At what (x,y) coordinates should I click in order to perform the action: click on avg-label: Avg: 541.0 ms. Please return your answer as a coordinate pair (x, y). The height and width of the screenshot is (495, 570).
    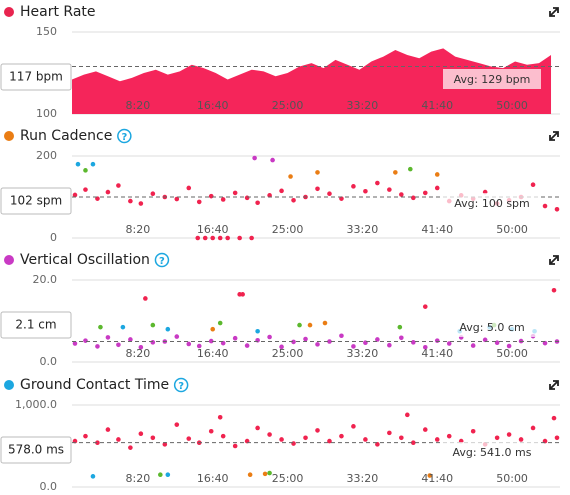
    Looking at the image, I should click on (491, 452).